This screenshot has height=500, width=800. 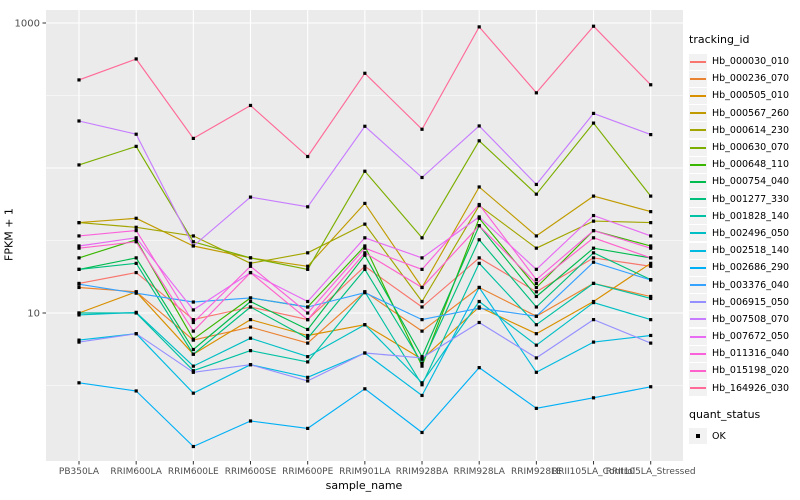 I want to click on legend-item-Hb_000236_070: Hb_000236_070, so click(x=744, y=78).